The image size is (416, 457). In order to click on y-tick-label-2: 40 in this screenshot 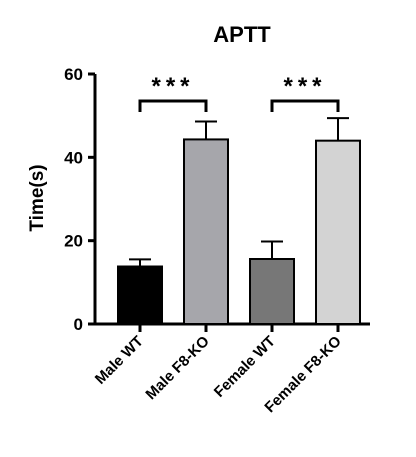, I will do `click(73, 157)`.